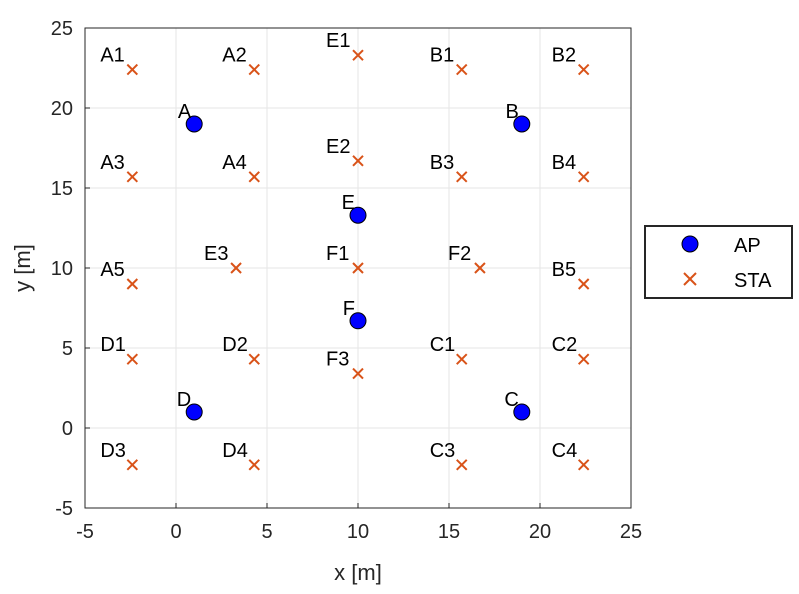 This screenshot has width=799, height=594. What do you see at coordinates (175, 532) in the screenshot?
I see `x-tick-label: 0` at bounding box center [175, 532].